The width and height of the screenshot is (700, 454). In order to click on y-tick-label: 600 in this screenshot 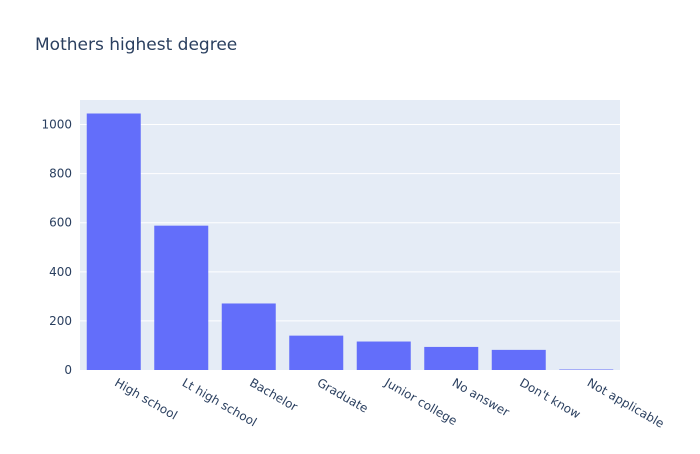, I will do `click(60, 223)`.